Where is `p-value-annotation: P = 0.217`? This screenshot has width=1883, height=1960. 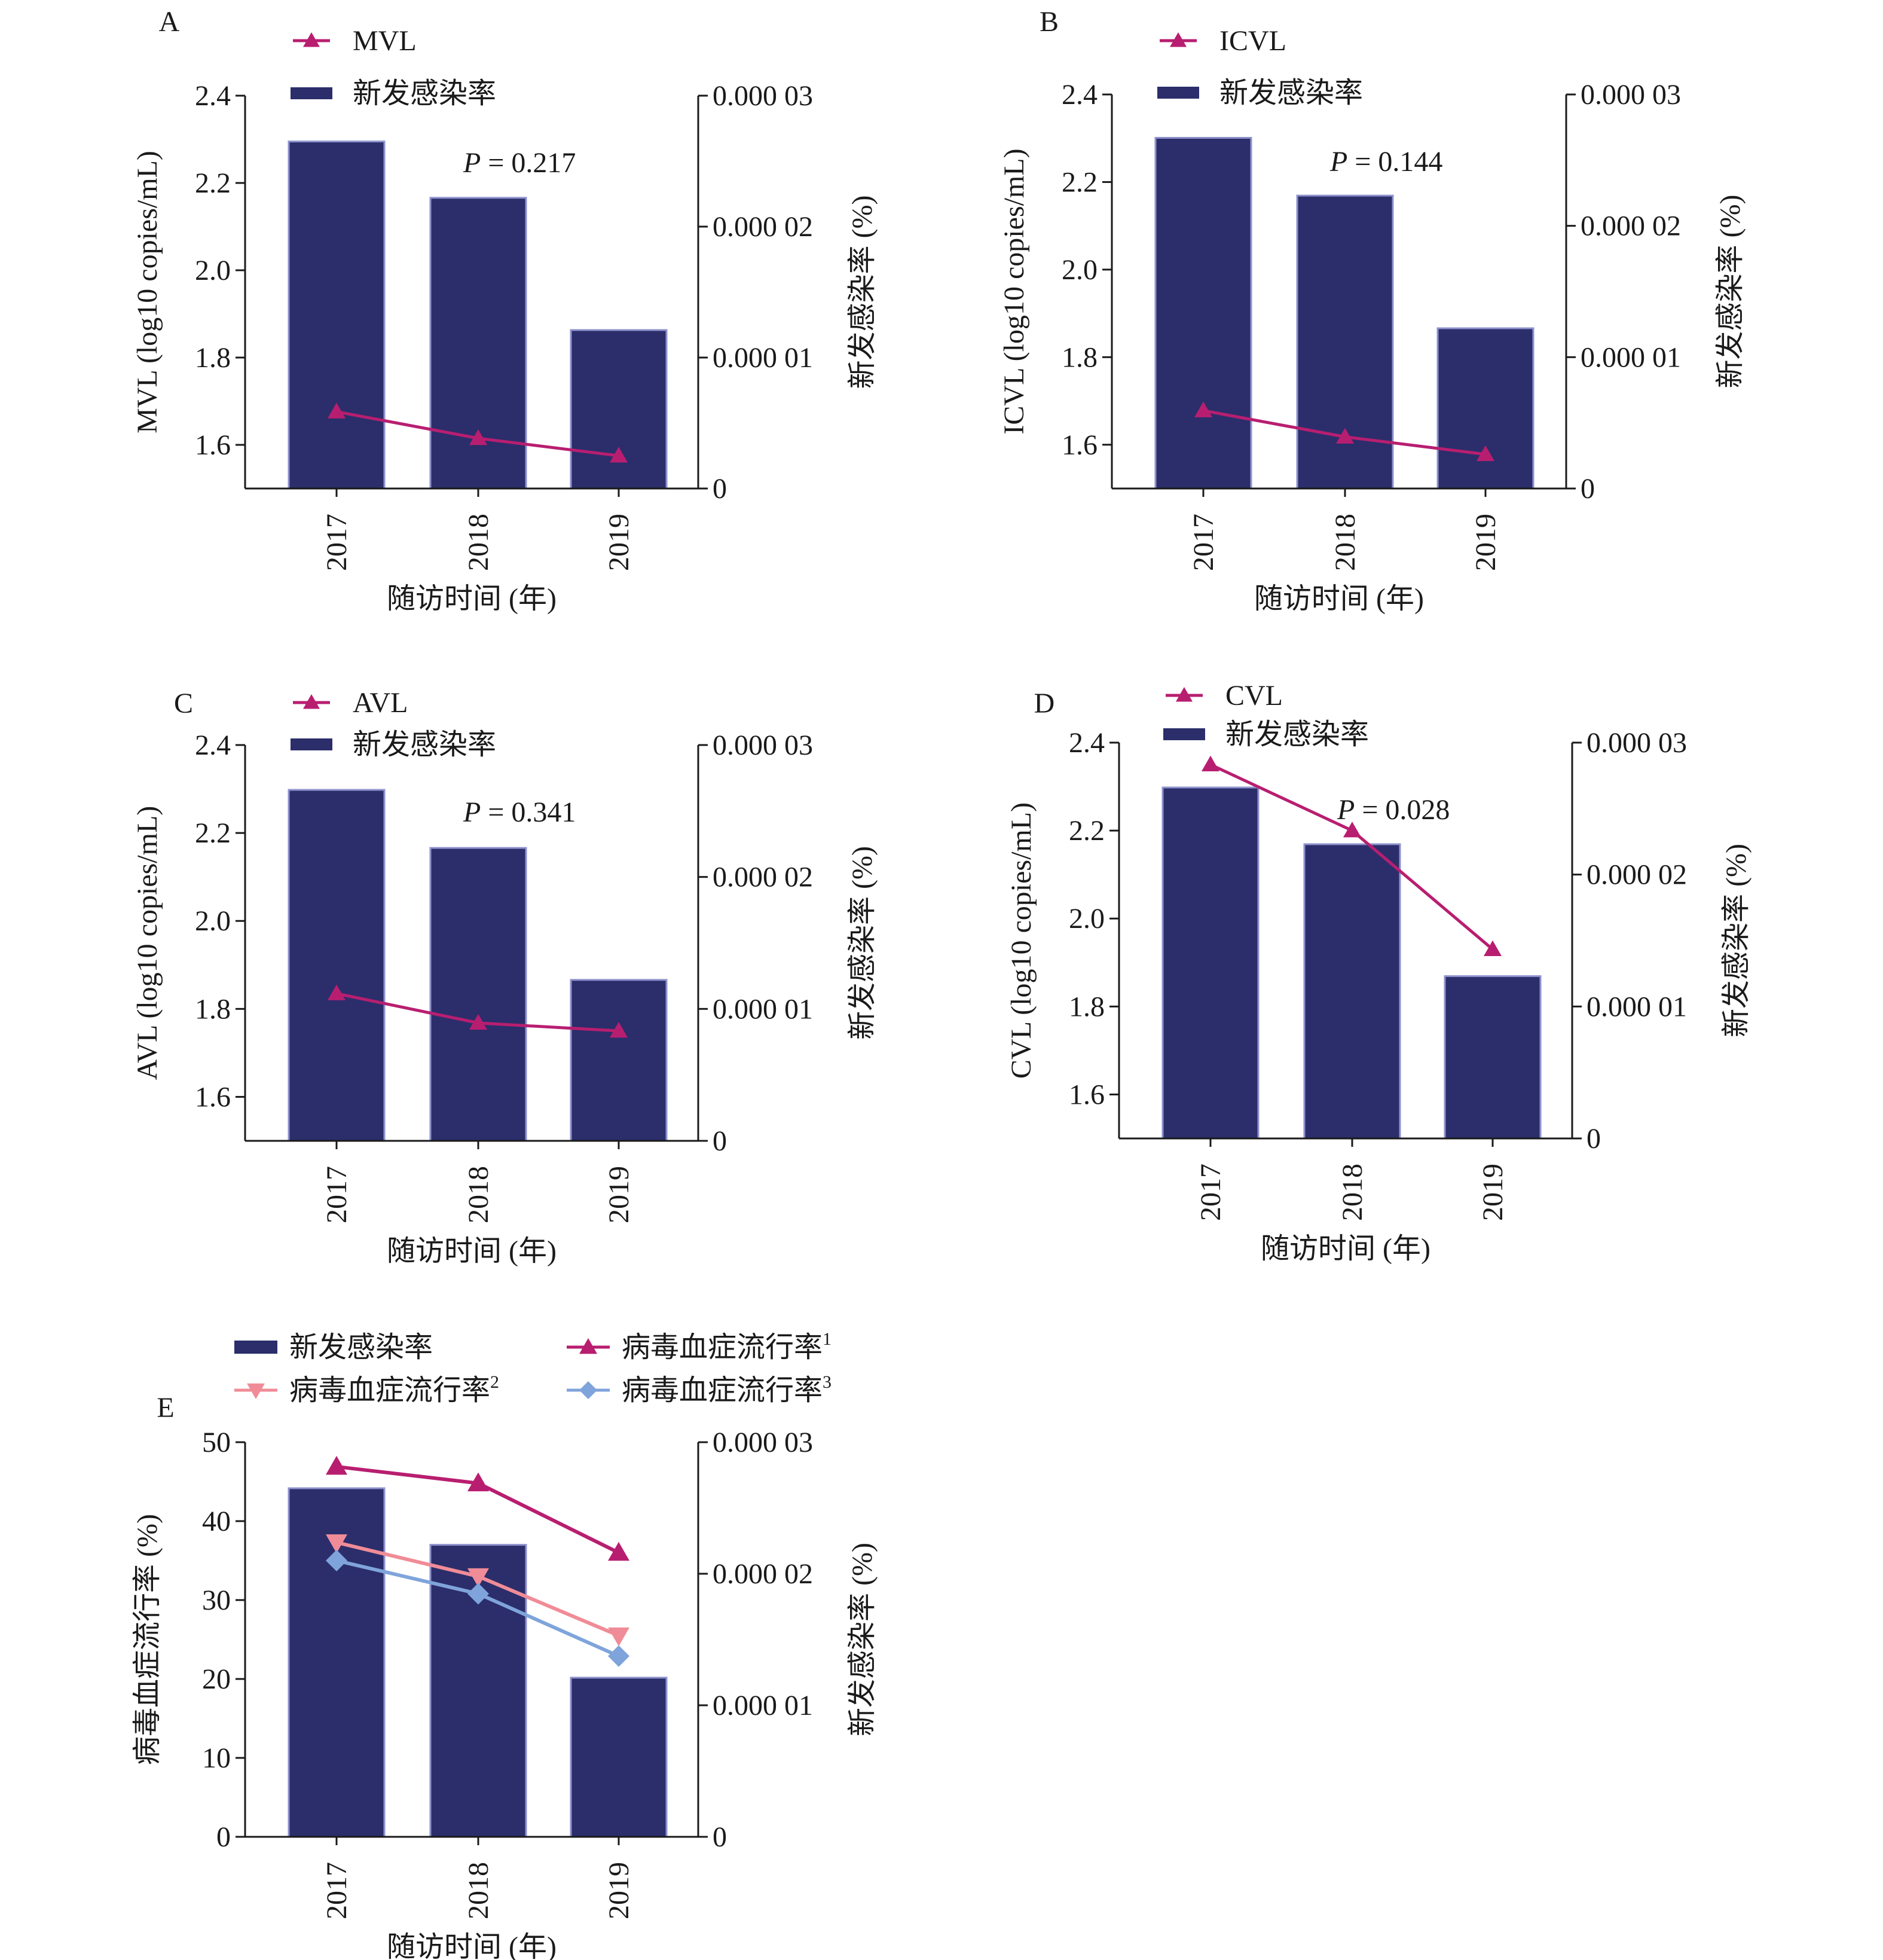
p-value-annotation: P = 0.217 is located at coordinates (519, 163).